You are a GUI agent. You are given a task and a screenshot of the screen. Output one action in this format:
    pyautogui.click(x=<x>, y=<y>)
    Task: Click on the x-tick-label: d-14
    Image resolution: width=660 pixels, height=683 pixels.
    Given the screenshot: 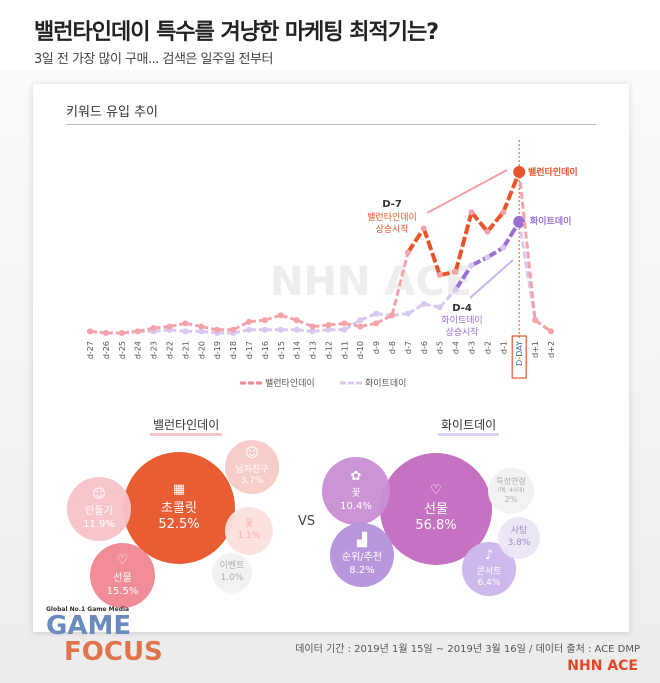 What is the action you would take?
    pyautogui.click(x=297, y=350)
    